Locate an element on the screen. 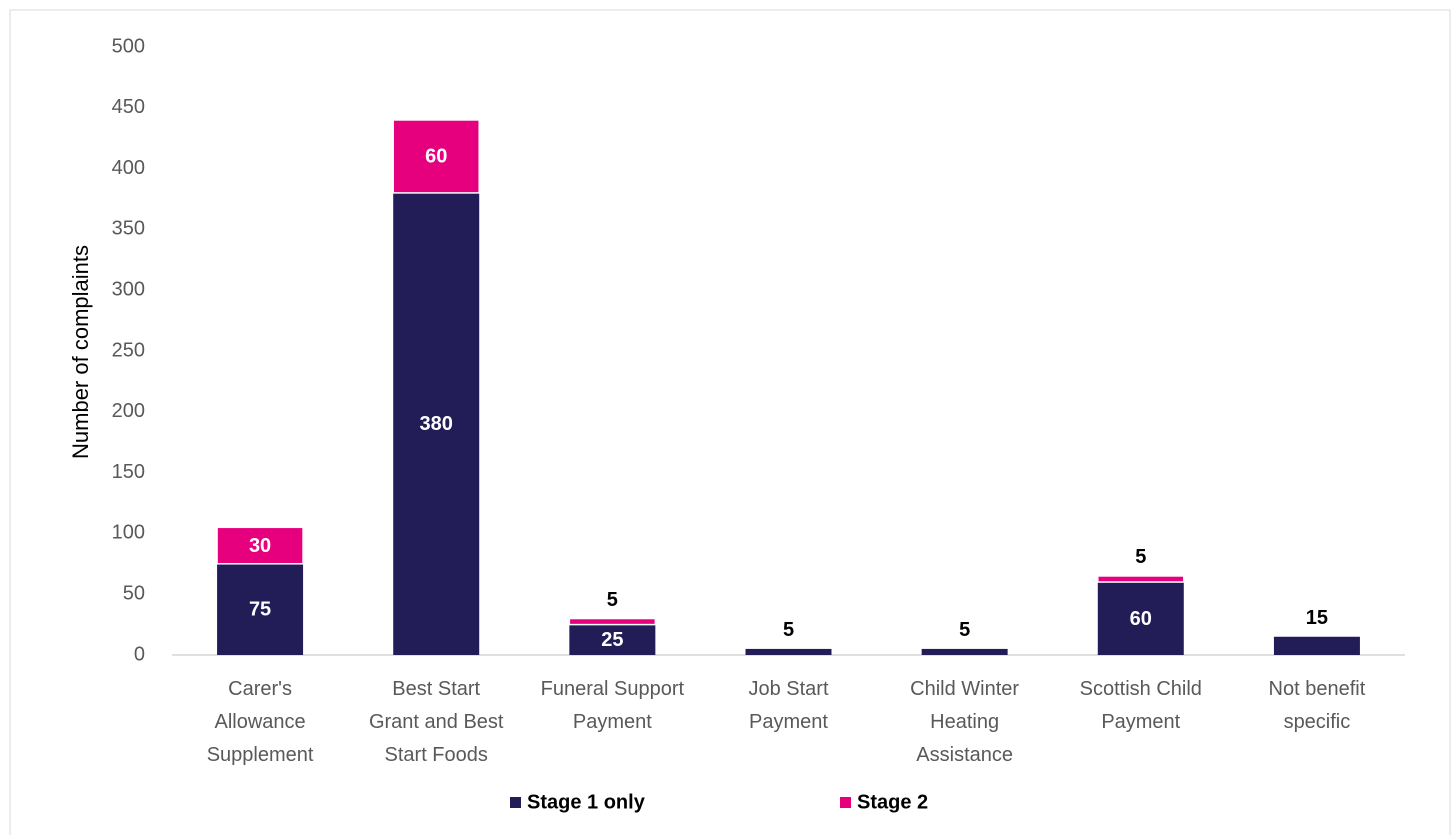 This screenshot has height=840, width=1456. x-tick-line: Best Start is located at coordinates (436, 689).